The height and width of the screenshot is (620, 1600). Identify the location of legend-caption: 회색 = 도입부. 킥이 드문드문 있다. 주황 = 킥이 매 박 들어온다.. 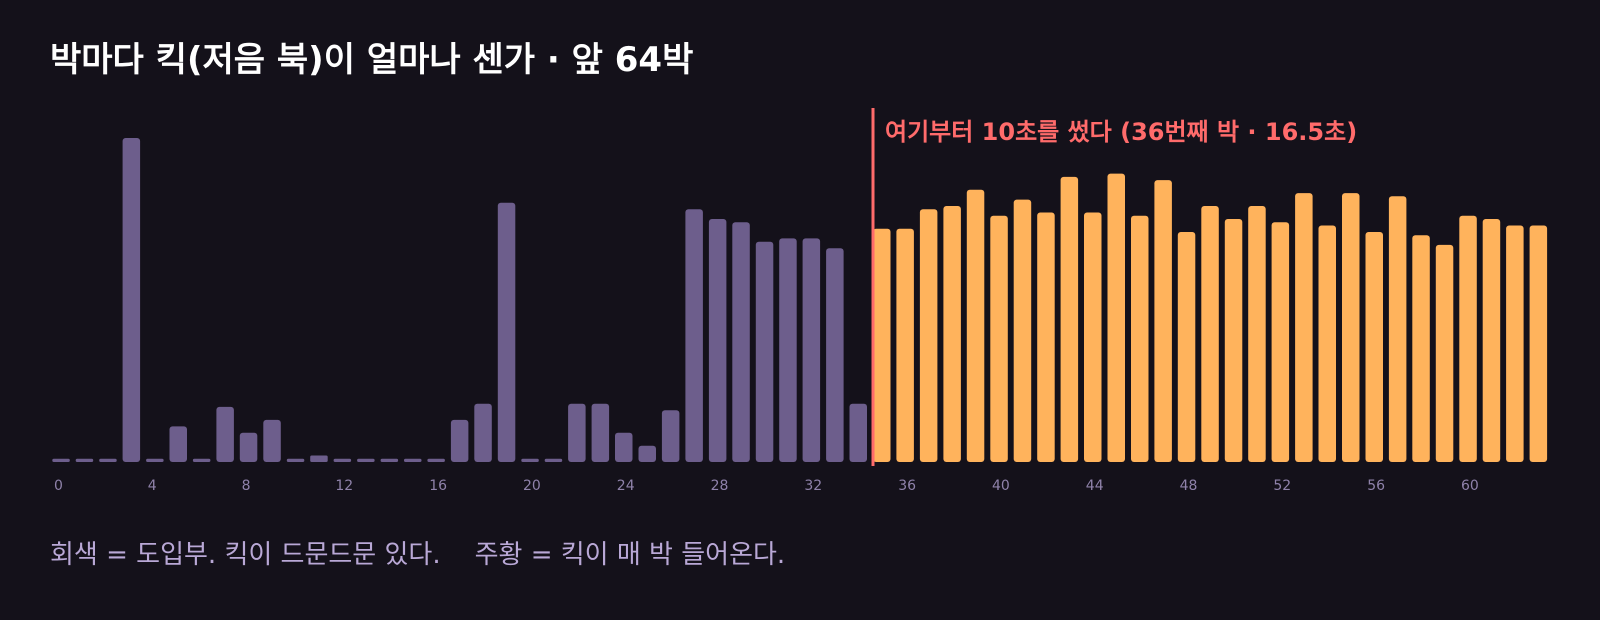
(417, 552).